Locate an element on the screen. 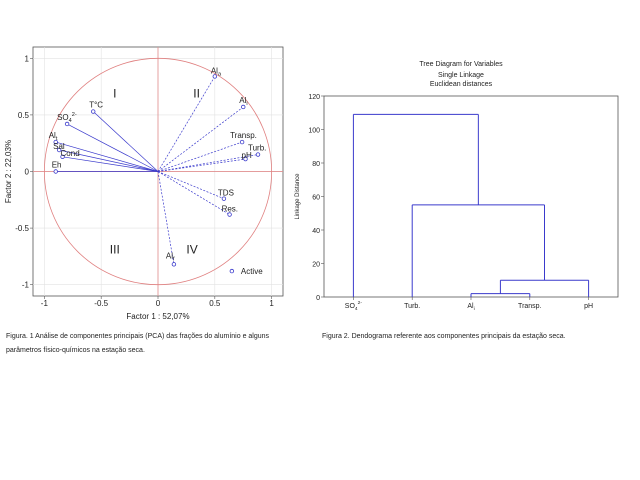 This screenshot has width=640, height=480. pca-y-tick-label: 1 is located at coordinates (27, 58).